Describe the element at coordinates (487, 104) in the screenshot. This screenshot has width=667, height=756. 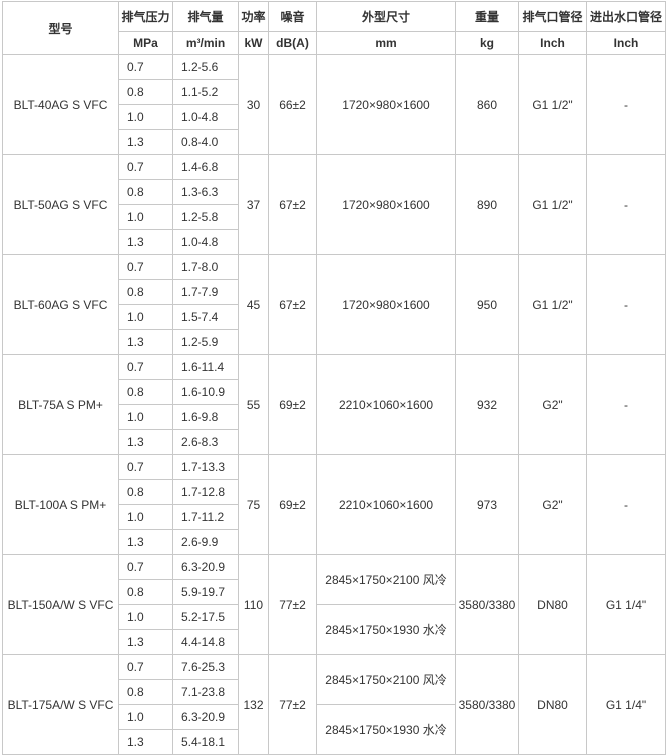
I see `weight: 860` at that location.